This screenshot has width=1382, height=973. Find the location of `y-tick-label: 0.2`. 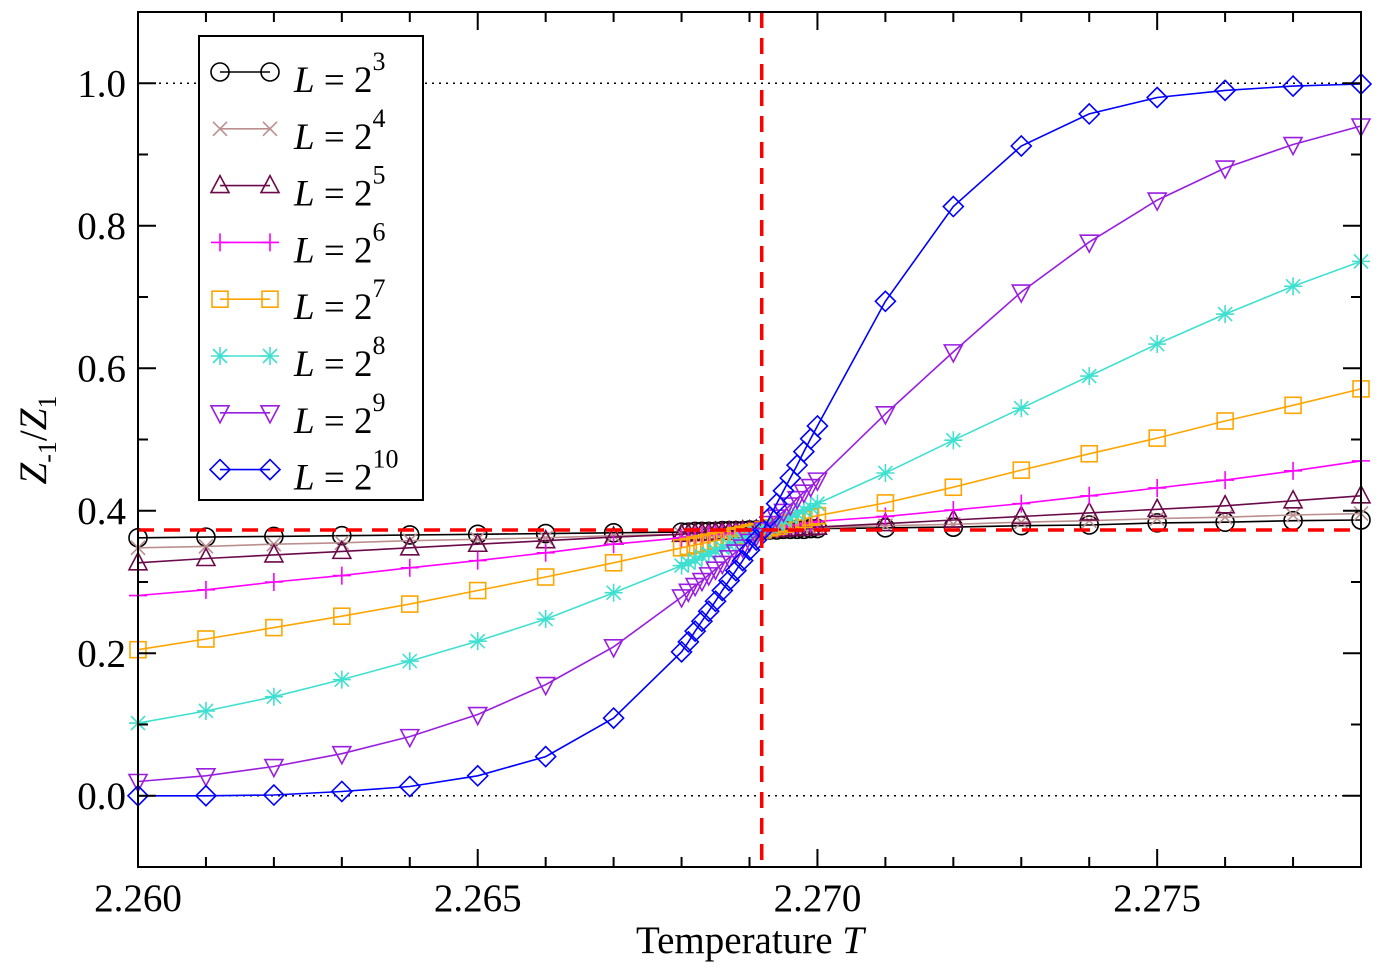

y-tick-label: 0.2 is located at coordinates (101, 653).